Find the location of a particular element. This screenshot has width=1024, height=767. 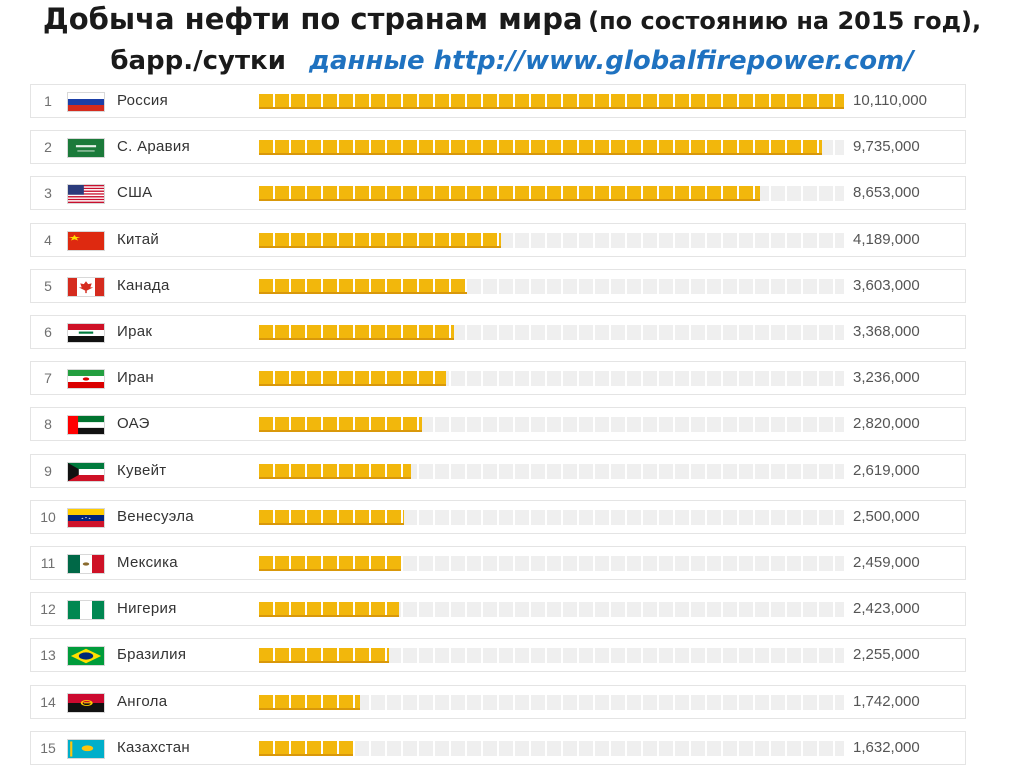

kw-flag-icon is located at coordinates (86, 471).